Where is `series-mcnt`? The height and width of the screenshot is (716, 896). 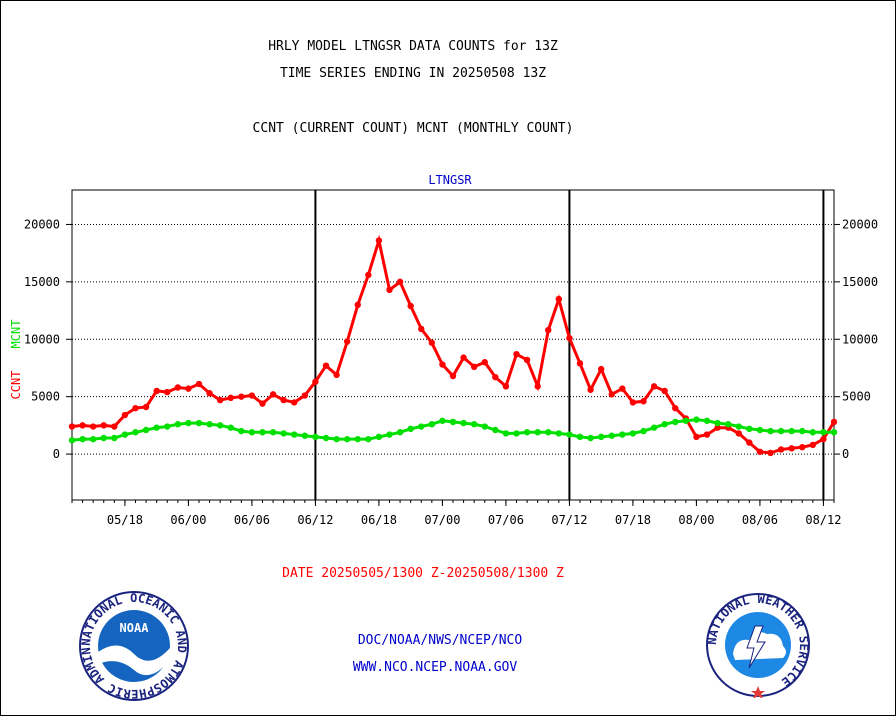 series-mcnt is located at coordinates (453, 430).